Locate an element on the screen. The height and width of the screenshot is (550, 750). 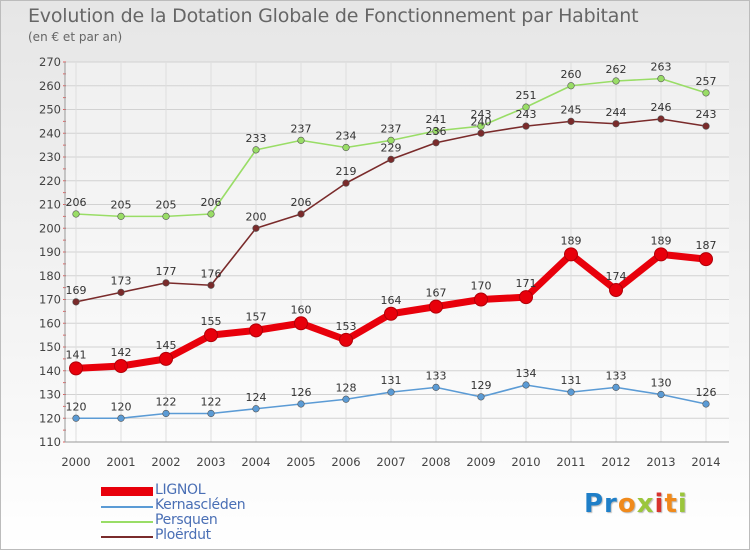
data-label-persquen: 257 is located at coordinates (706, 81).